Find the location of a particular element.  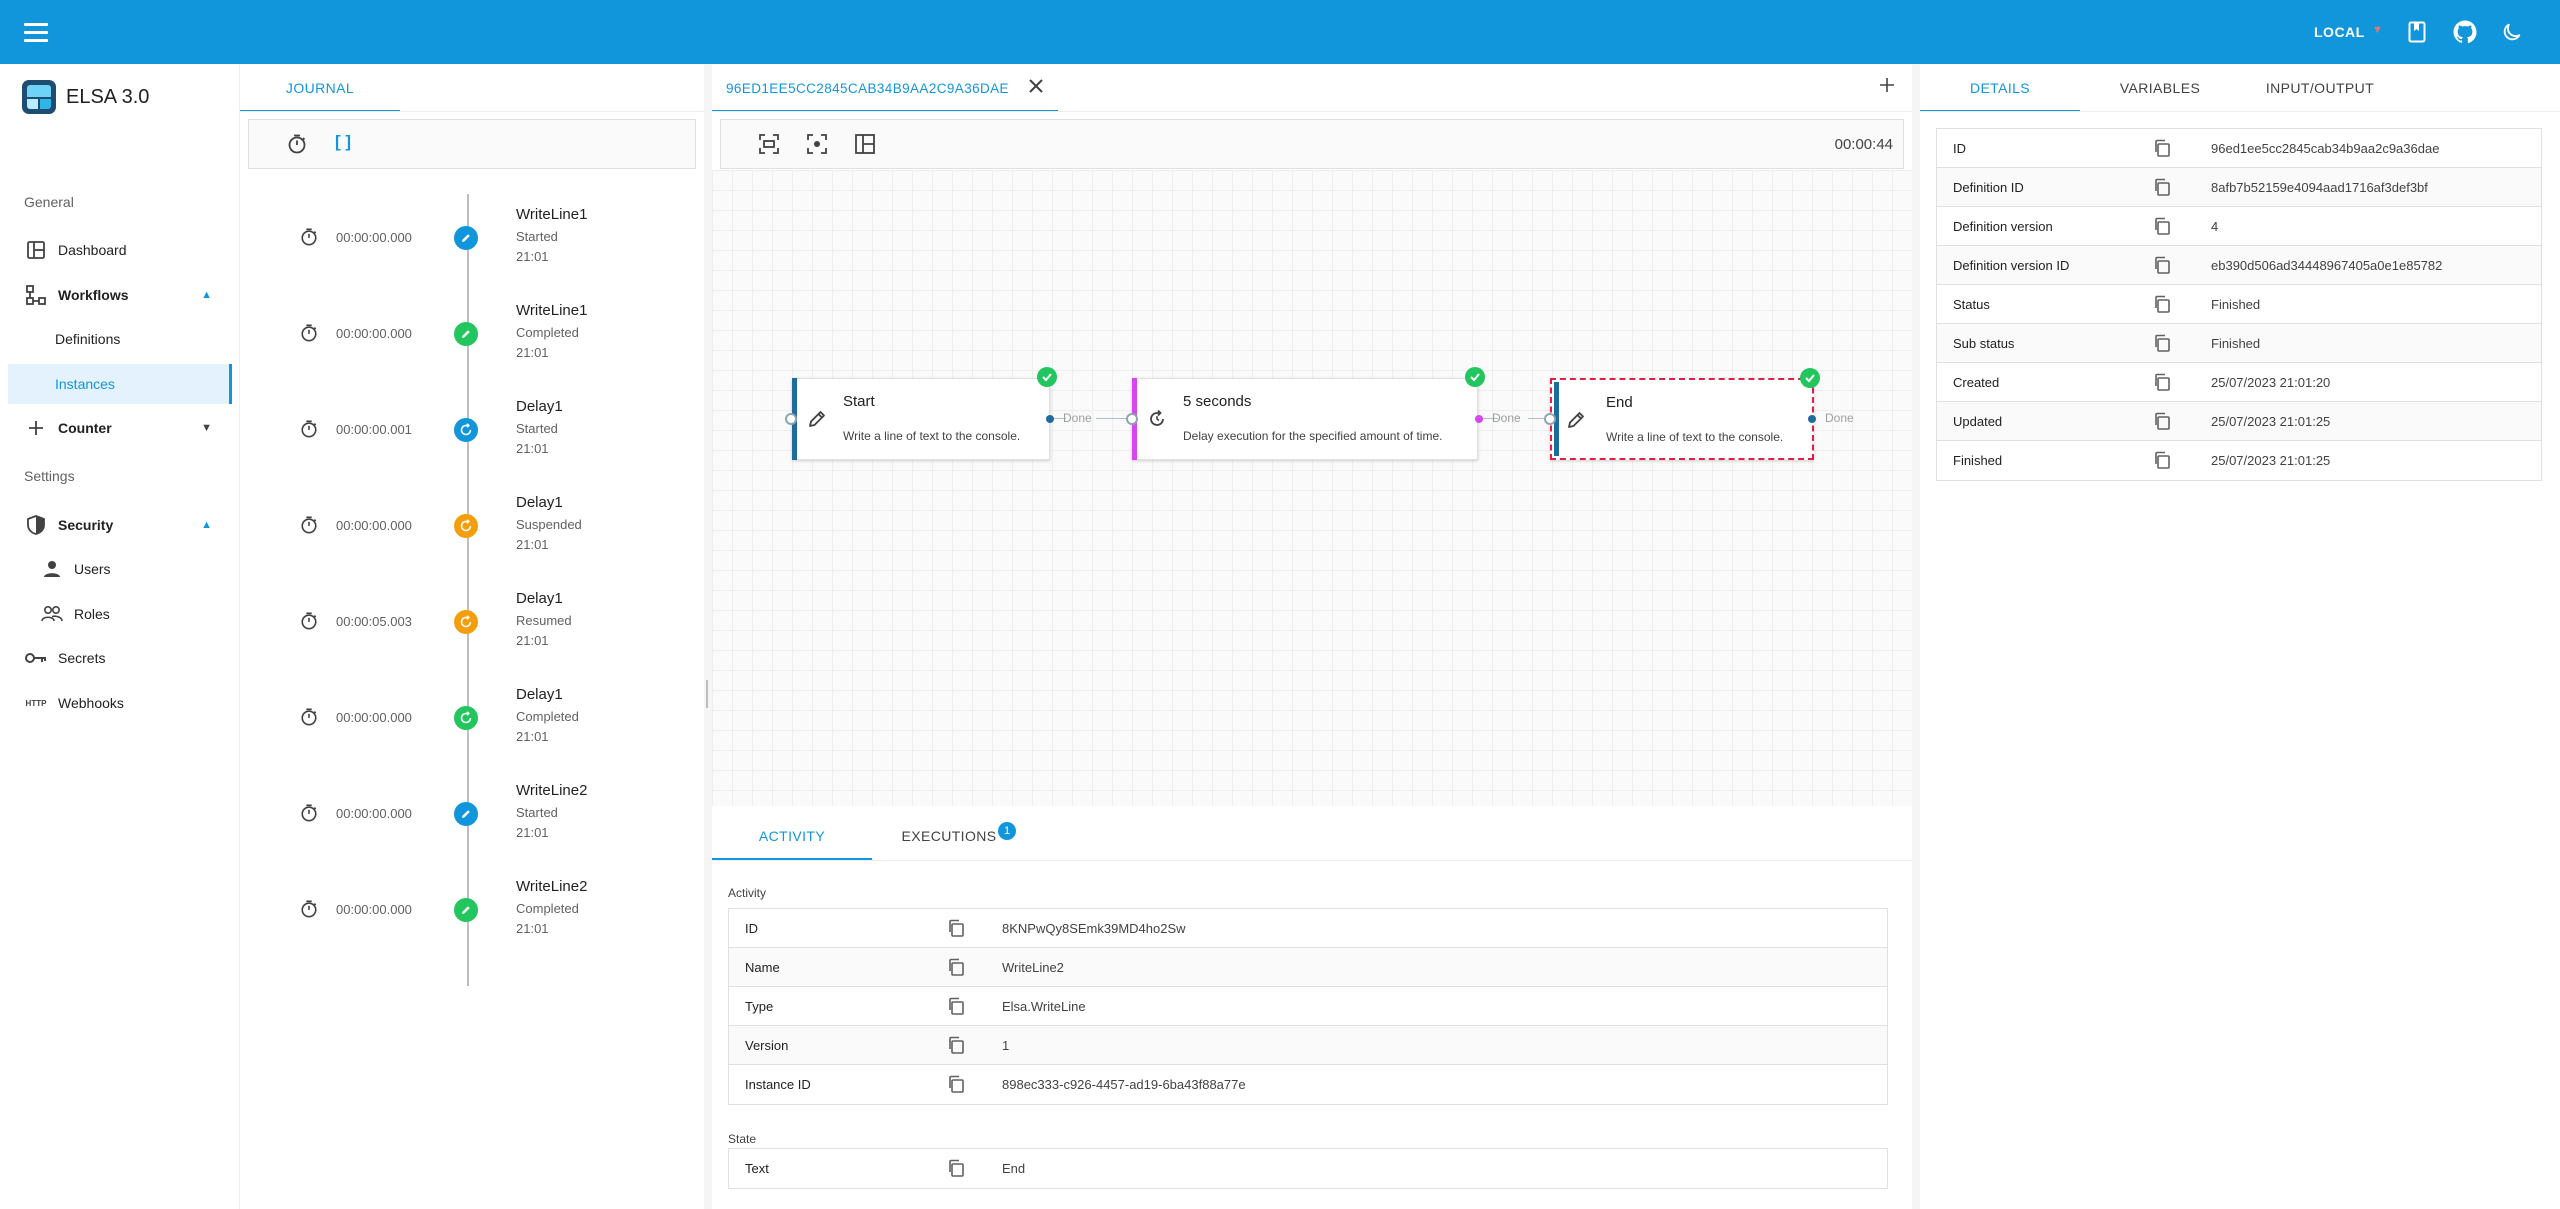

journal-entry: 00:00:00.000 WriteLine2 Started 21:01 is located at coordinates (500, 820).